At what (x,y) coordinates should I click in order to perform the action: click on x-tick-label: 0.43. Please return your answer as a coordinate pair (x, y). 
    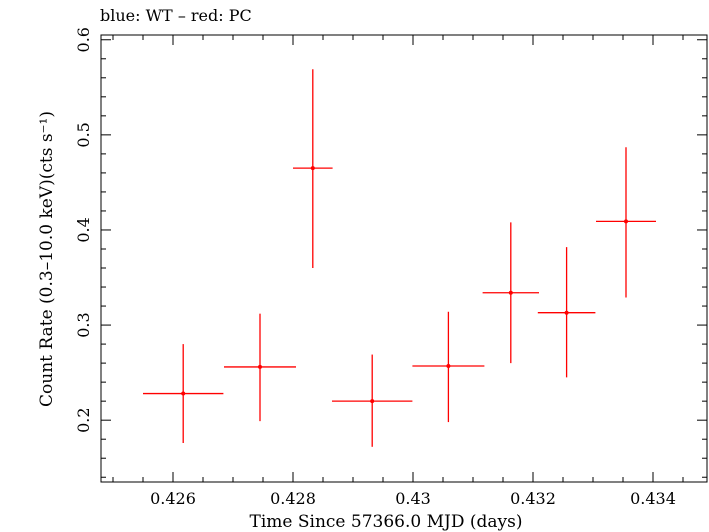
    Looking at the image, I should click on (413, 498).